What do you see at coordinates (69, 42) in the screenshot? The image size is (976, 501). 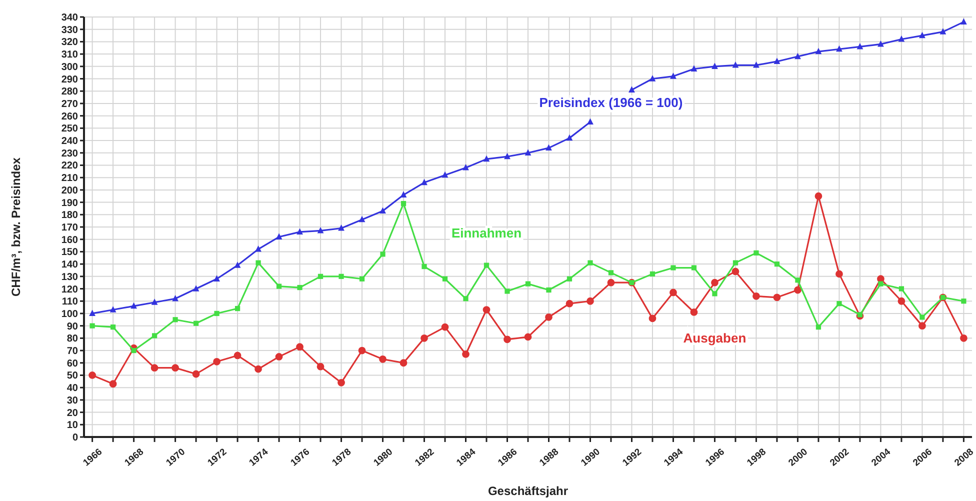 I see `y-tick-label: 320` at bounding box center [69, 42].